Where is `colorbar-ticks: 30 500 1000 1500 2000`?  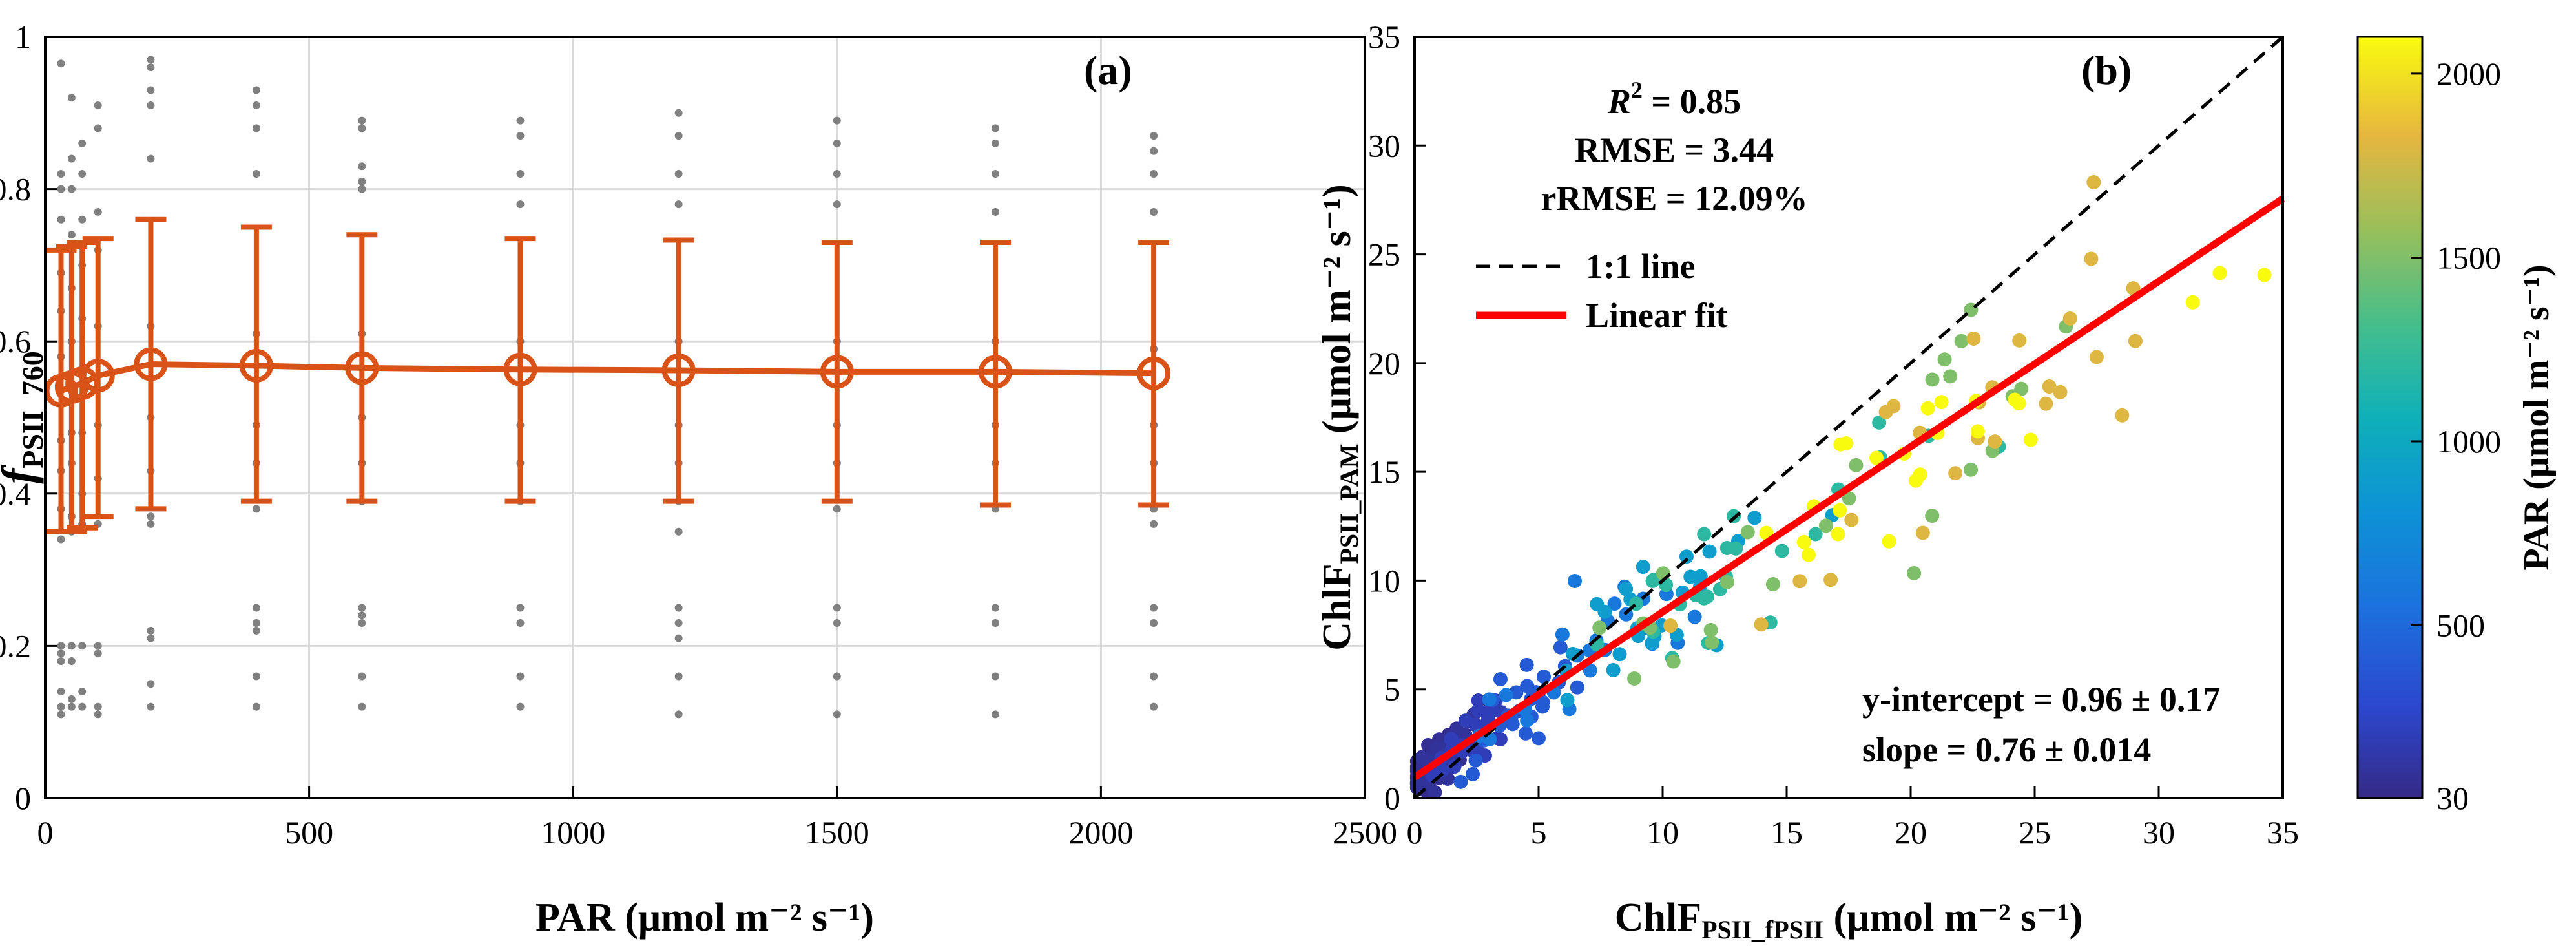
colorbar-ticks: 30 500 1000 1500 2000 is located at coordinates (2456, 436).